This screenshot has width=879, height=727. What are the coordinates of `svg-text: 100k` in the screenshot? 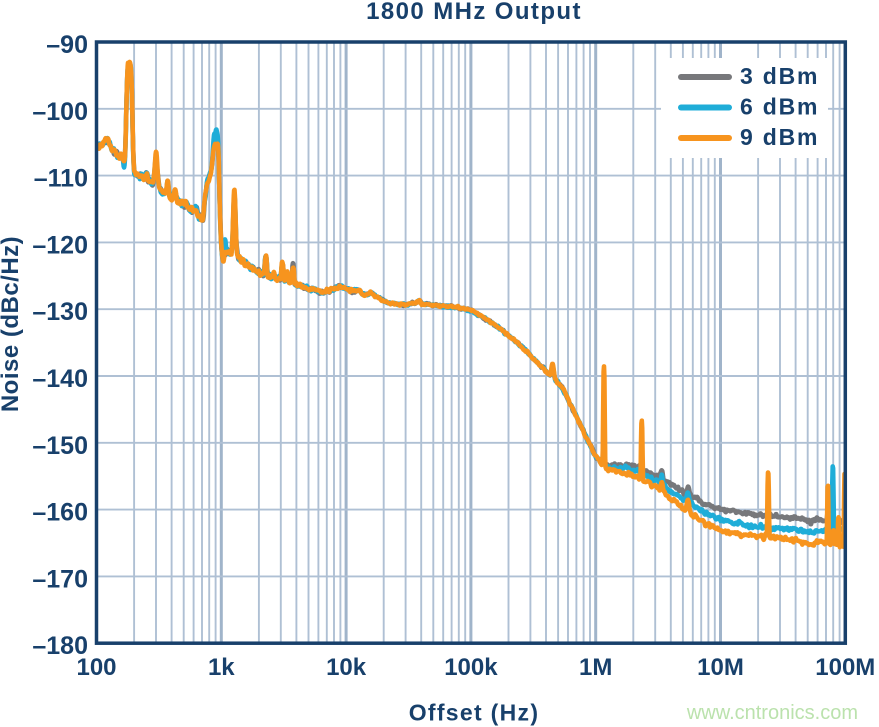 It's located at (471, 667).